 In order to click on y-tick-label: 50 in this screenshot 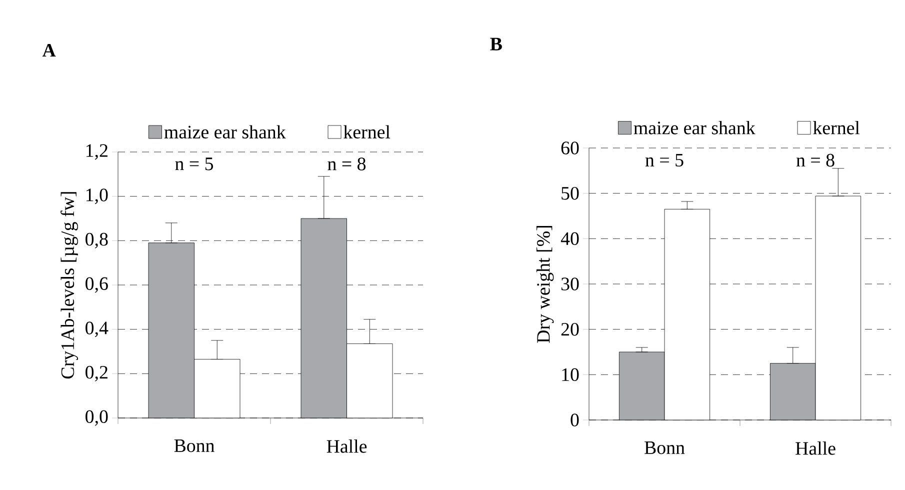, I will do `click(570, 193)`.